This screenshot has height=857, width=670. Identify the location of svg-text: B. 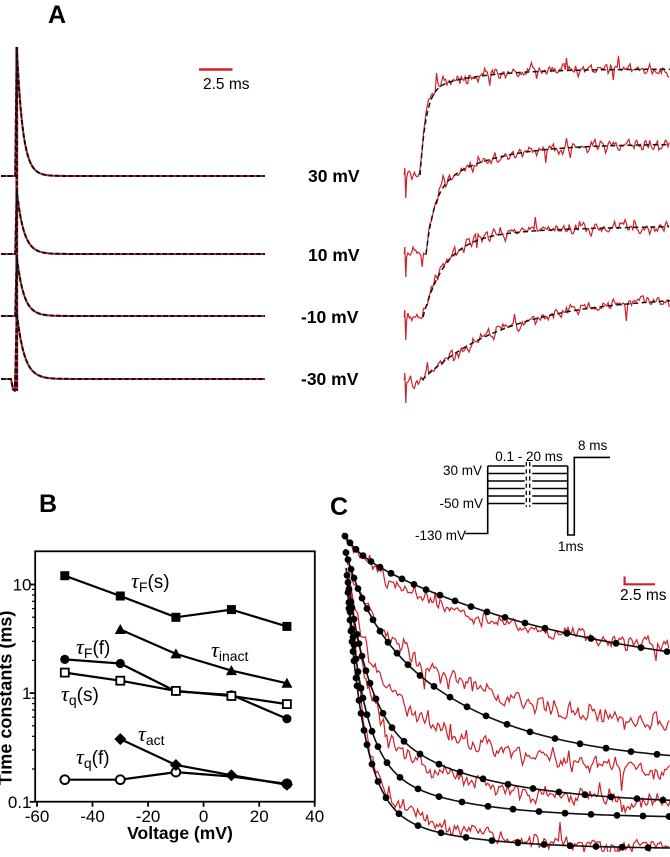
(48, 504).